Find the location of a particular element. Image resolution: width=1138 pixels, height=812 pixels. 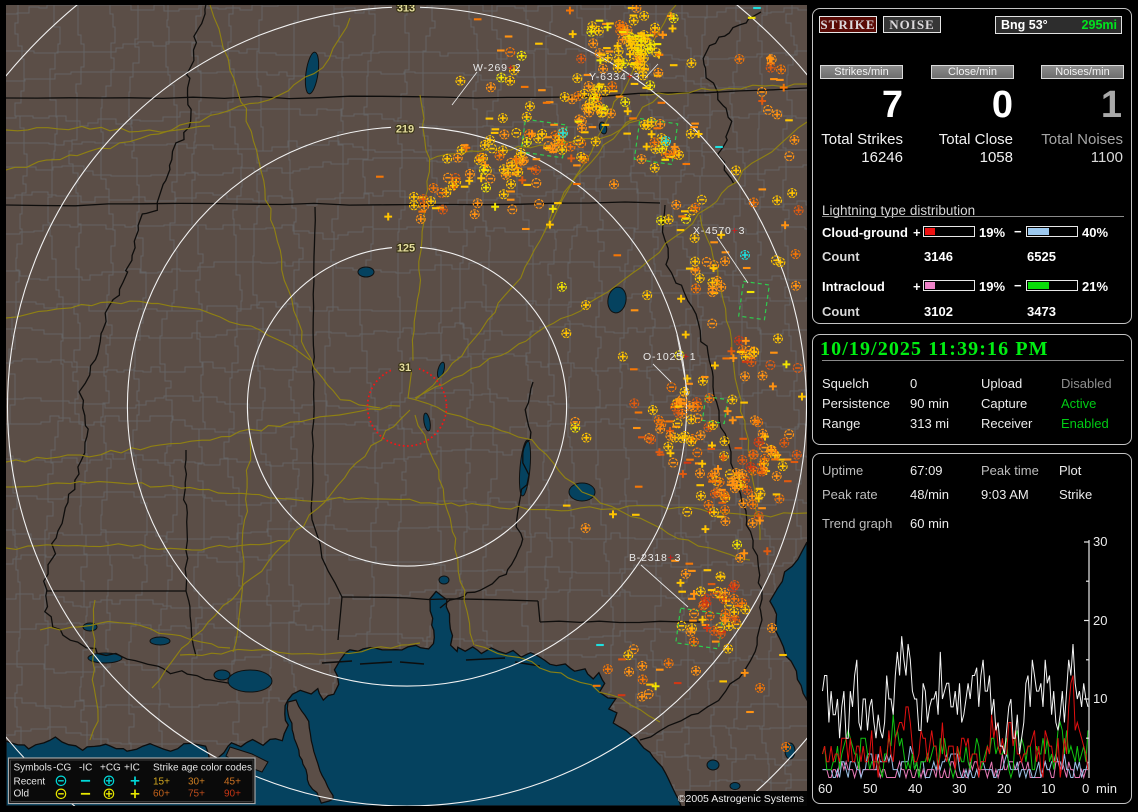

svg-text: Symbols is located at coordinates (33, 768).